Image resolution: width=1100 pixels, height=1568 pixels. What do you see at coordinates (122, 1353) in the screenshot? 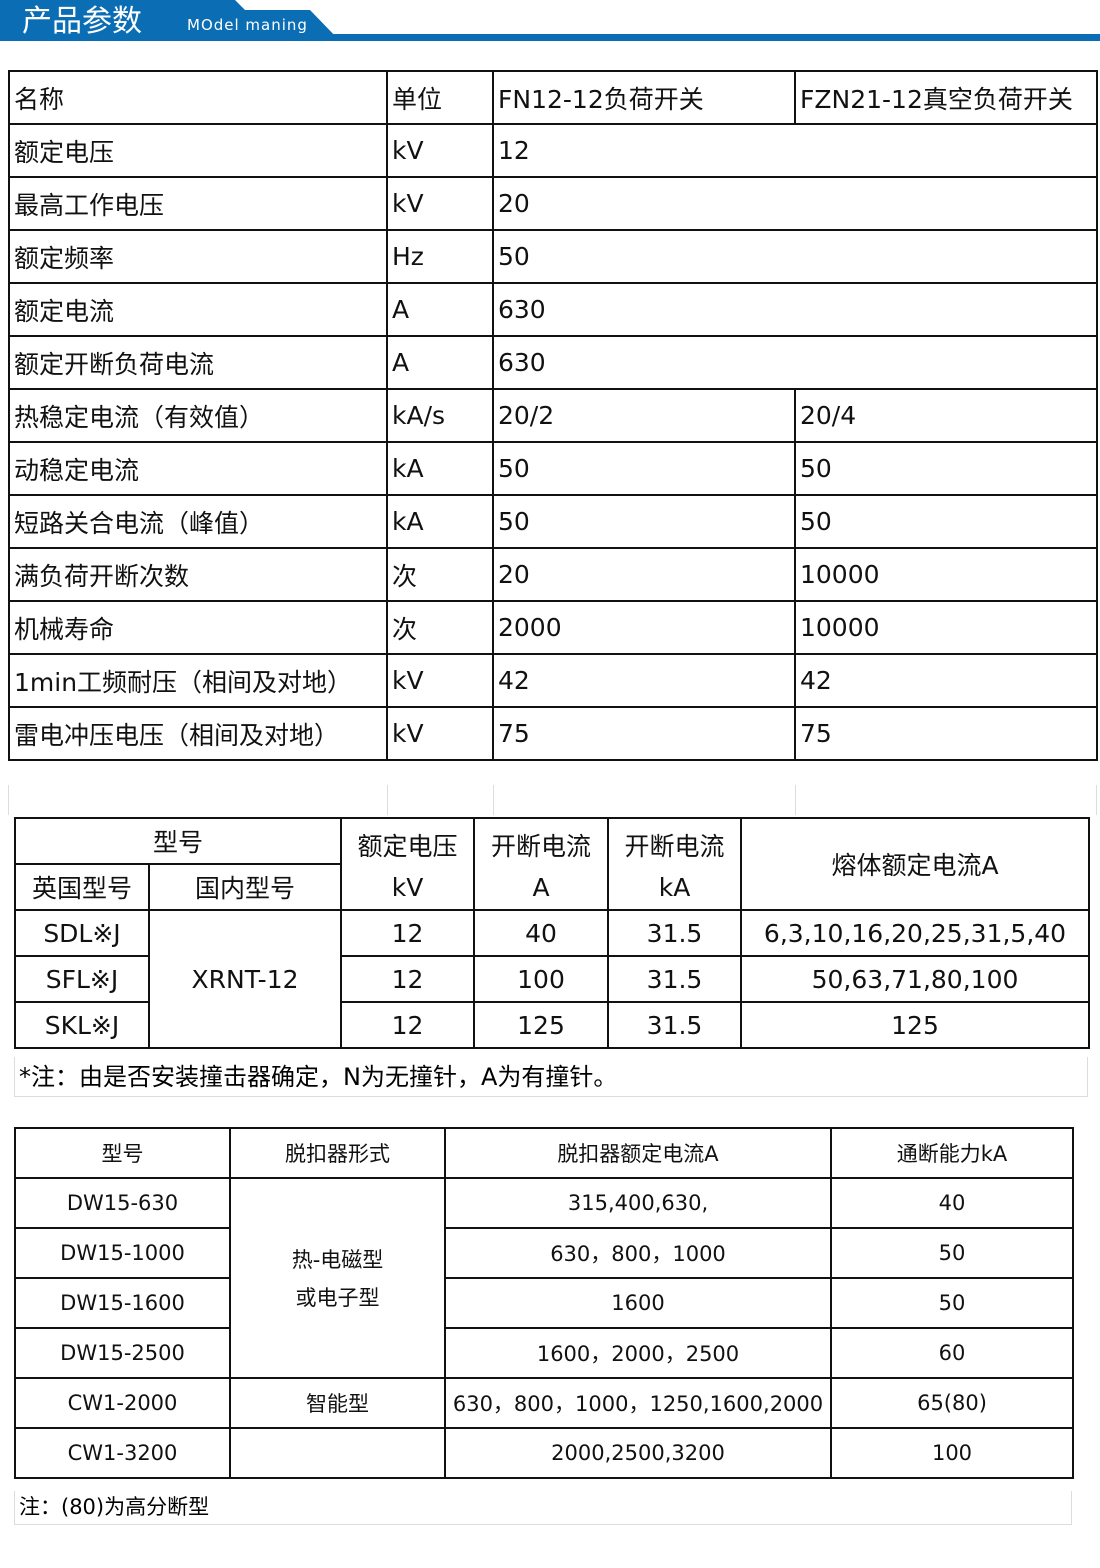
I see `cell-model: DW15-2500` at bounding box center [122, 1353].